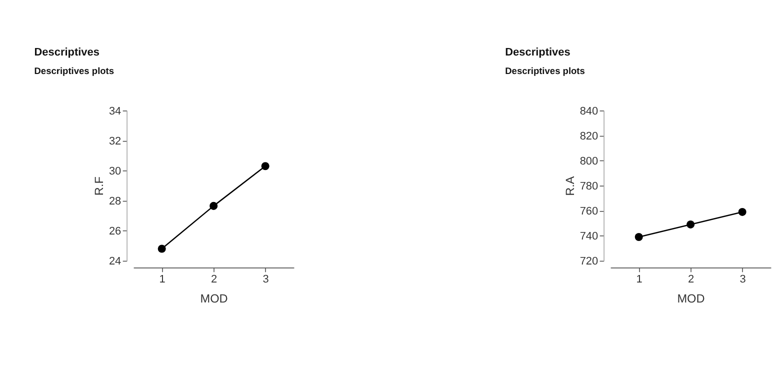  Describe the element at coordinates (115, 232) in the screenshot. I see `y-tick-label: 26` at that location.